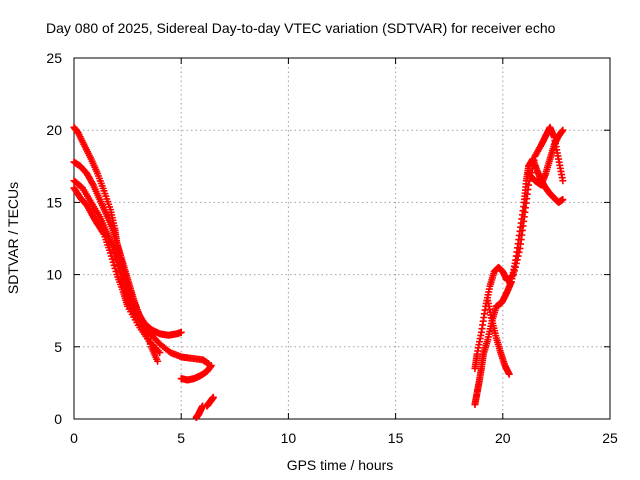  What do you see at coordinates (13, 238) in the screenshot?
I see `y-axis-label: SDTVAR / TECUs` at bounding box center [13, 238].